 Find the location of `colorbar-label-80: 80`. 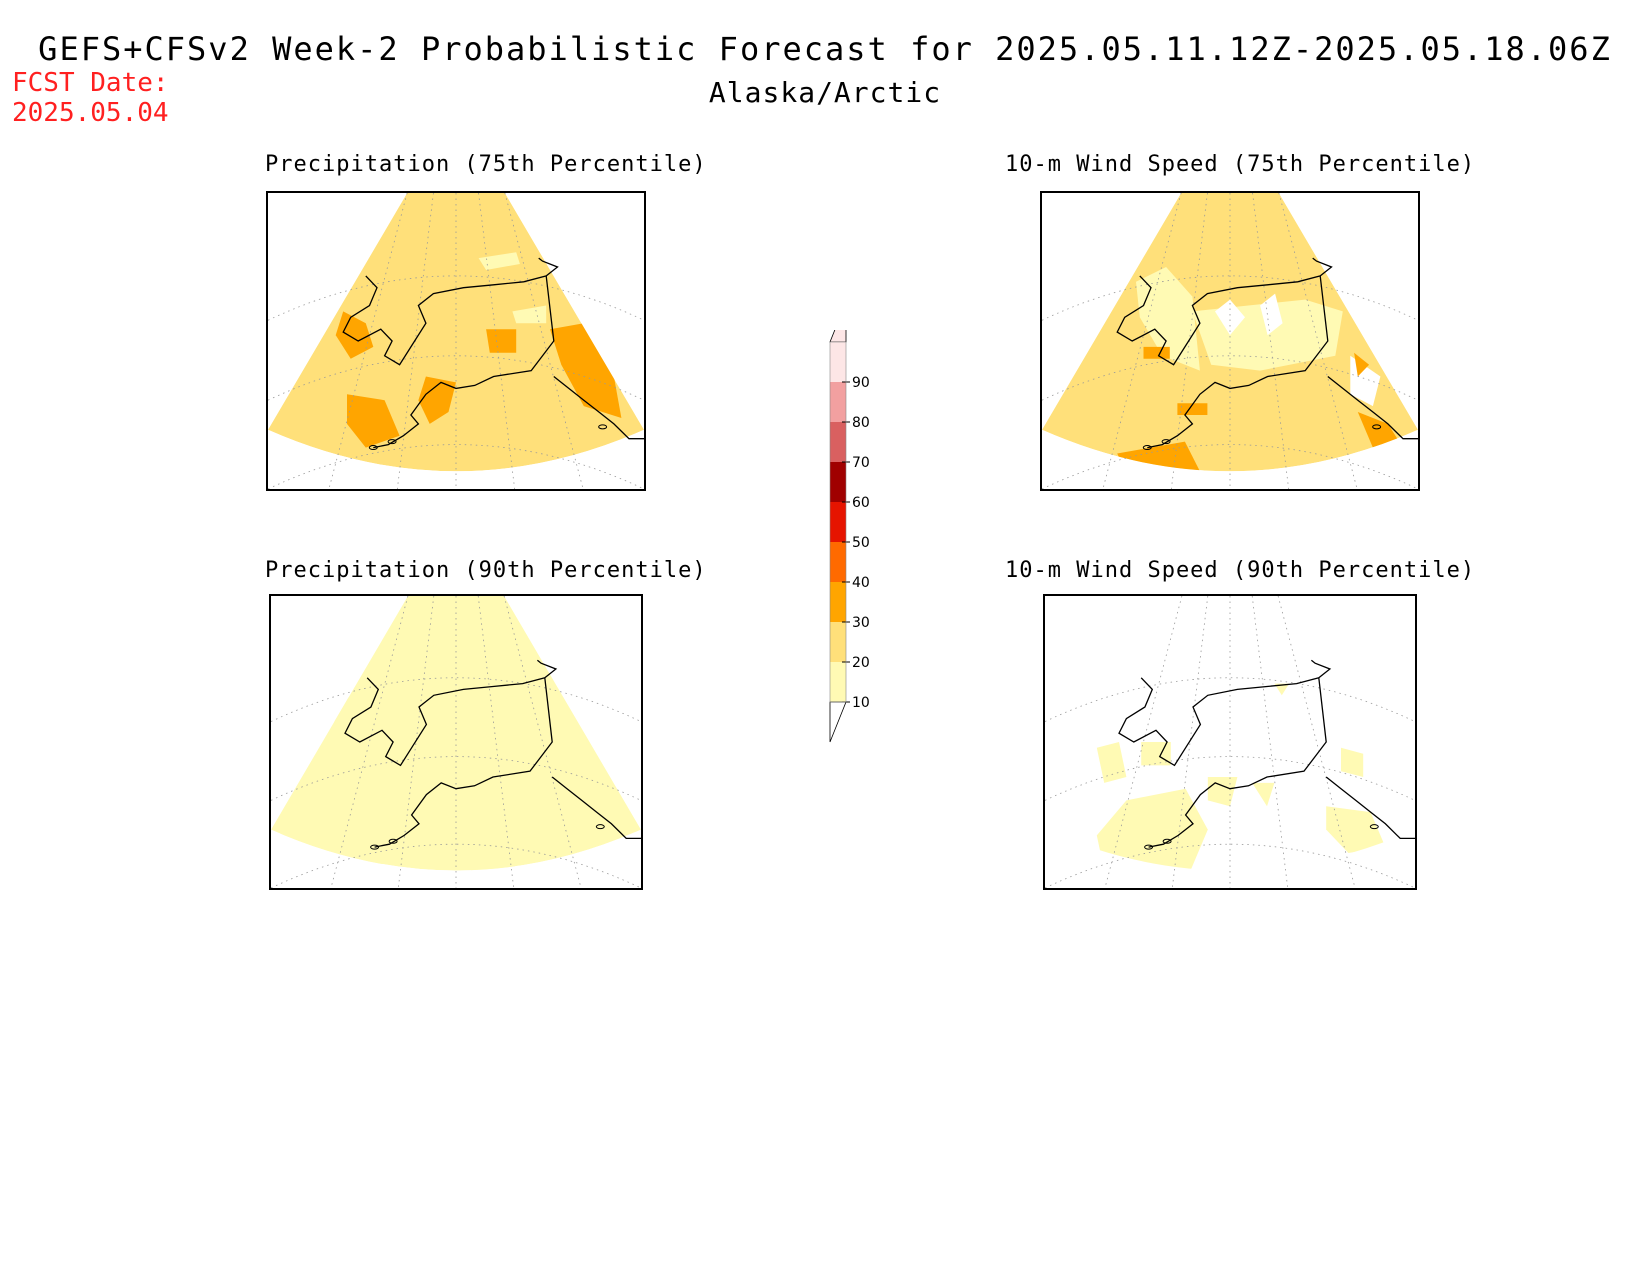

colorbar-label-80: 80 is located at coordinates (861, 423).